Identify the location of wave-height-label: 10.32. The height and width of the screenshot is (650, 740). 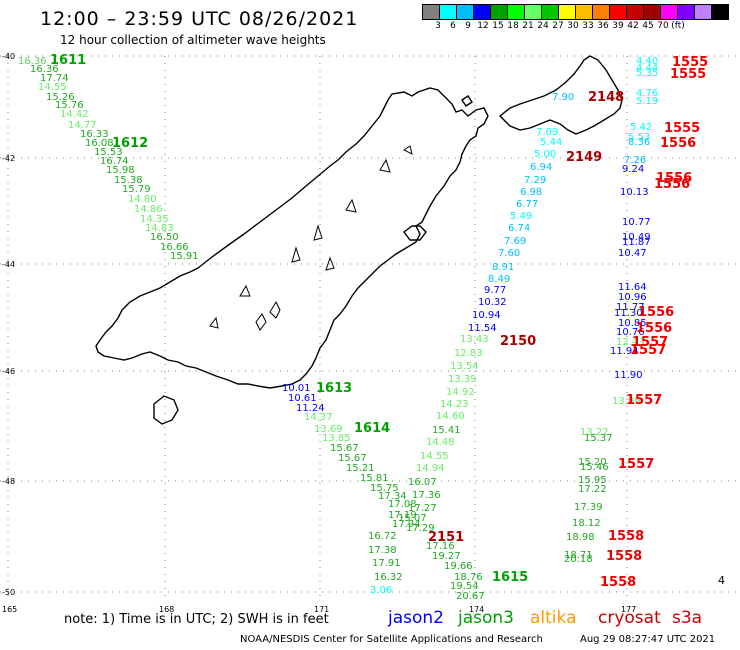
(492, 302).